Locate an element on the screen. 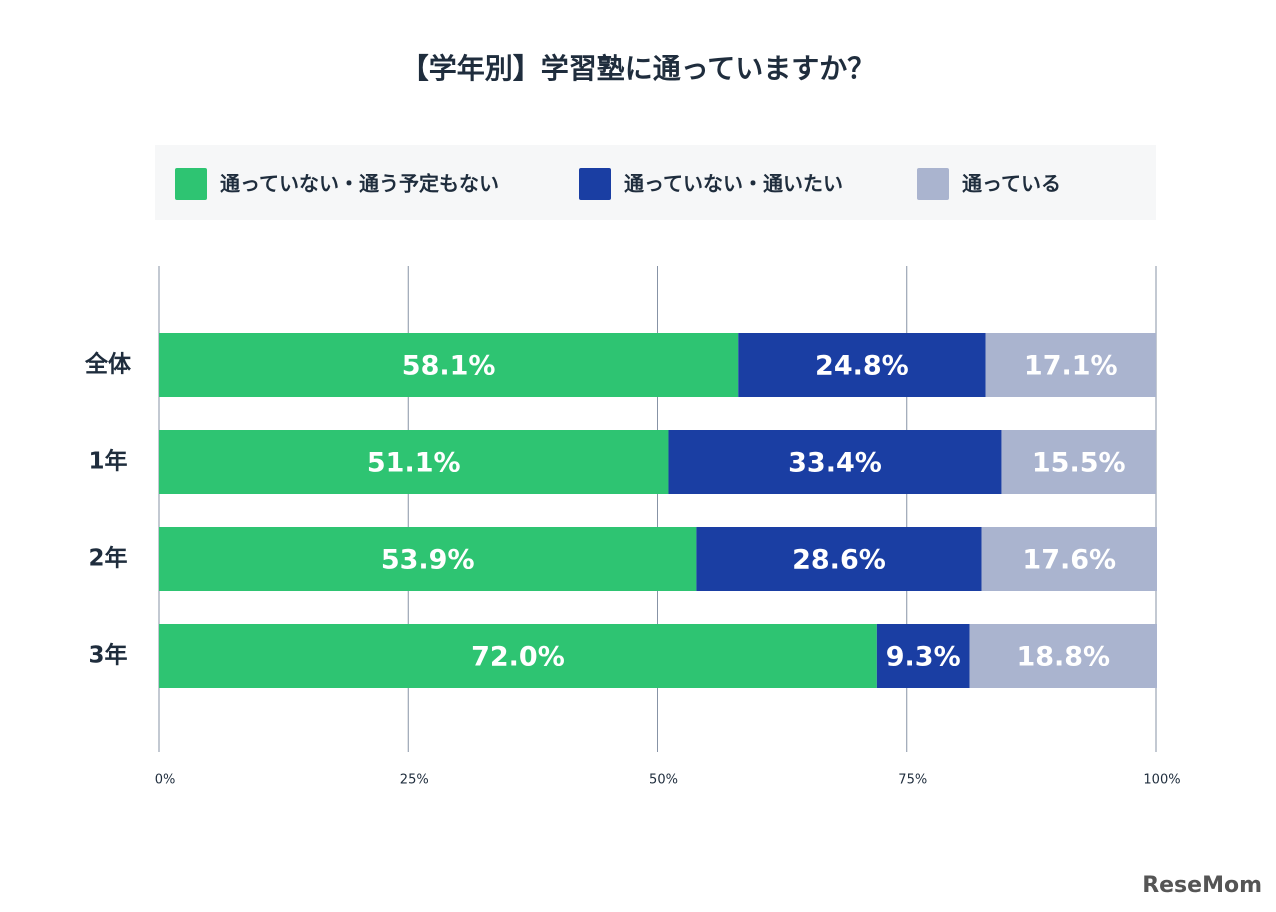 The width and height of the screenshot is (1276, 912). x-tick-label: 25% is located at coordinates (414, 780).